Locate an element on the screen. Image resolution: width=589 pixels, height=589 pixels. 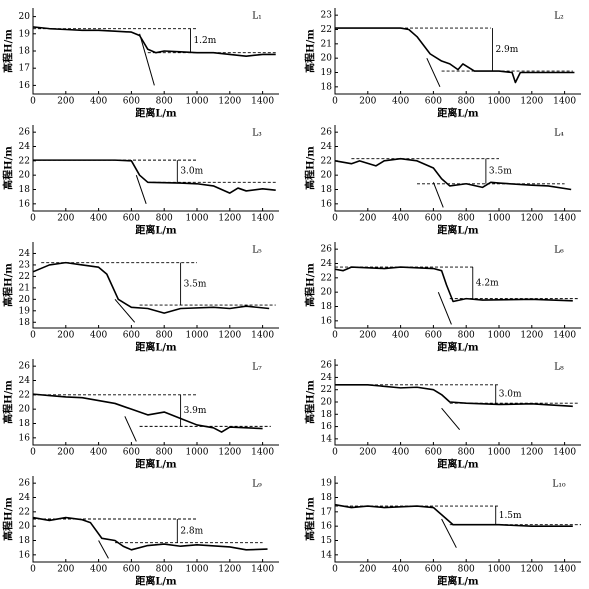
y-tick-label: 19 is located at coordinates (327, 484).